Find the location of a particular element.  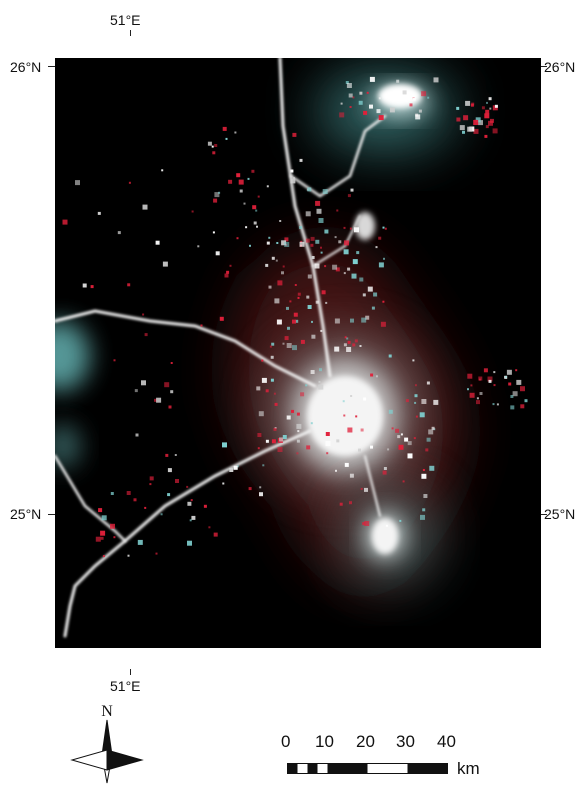

scale-bar: 0 10 20 30 40 km is located at coordinates (398, 762).